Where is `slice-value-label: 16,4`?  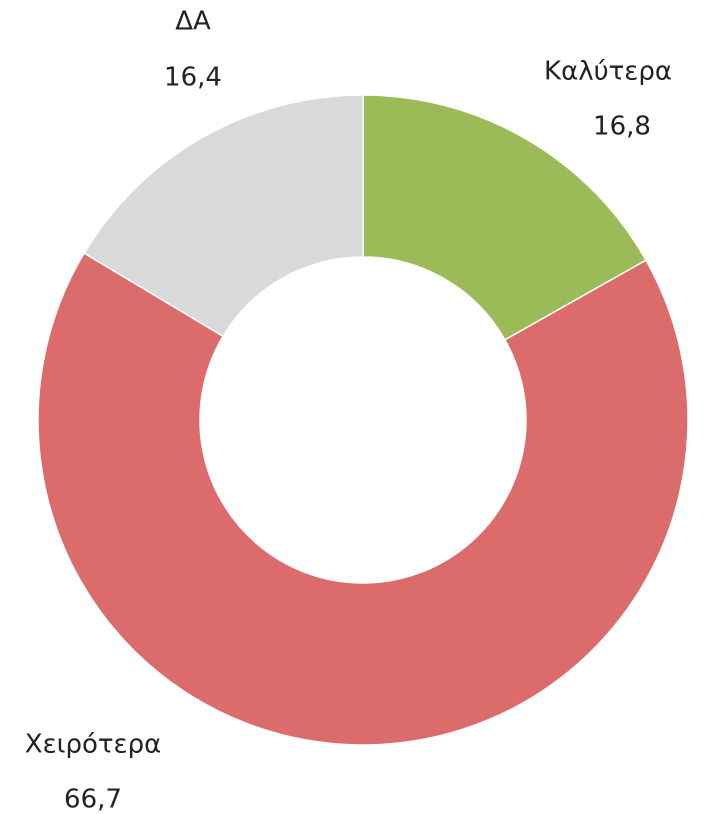 slice-value-label: 16,4 is located at coordinates (193, 78).